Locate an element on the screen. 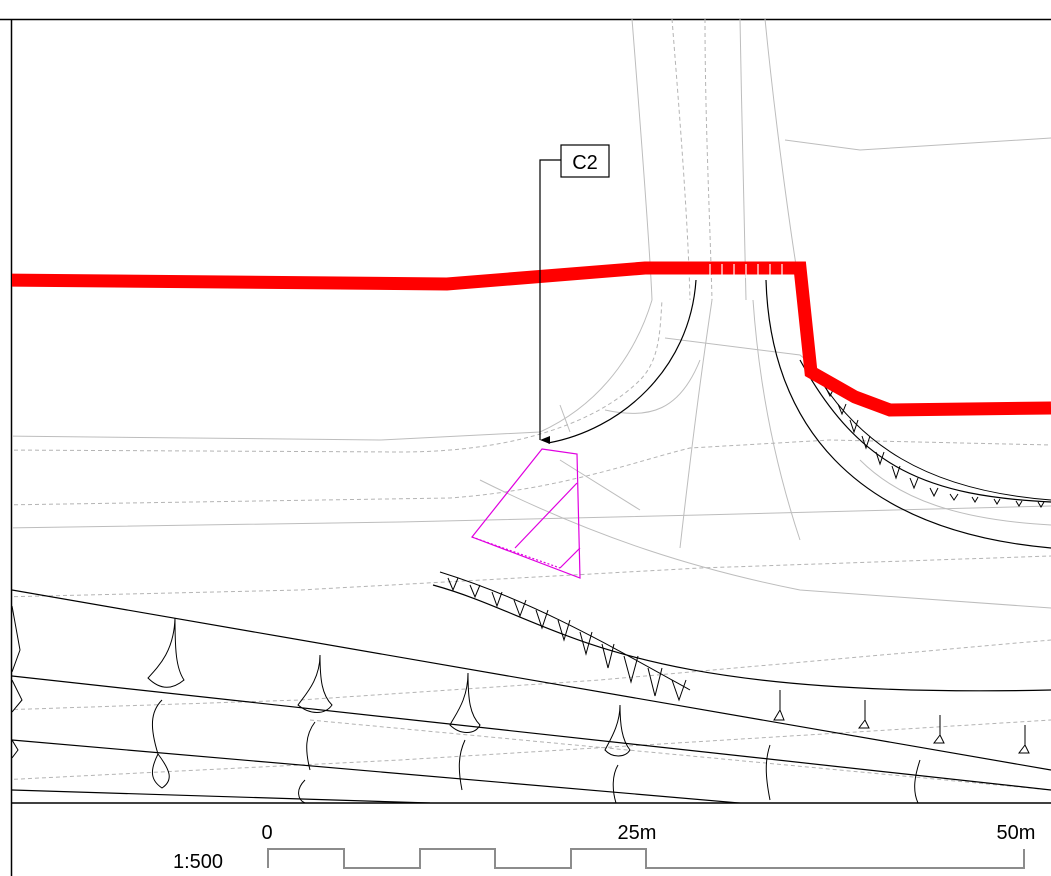 The height and width of the screenshot is (876, 1051). callout-label-text: C2 is located at coordinates (585, 163).